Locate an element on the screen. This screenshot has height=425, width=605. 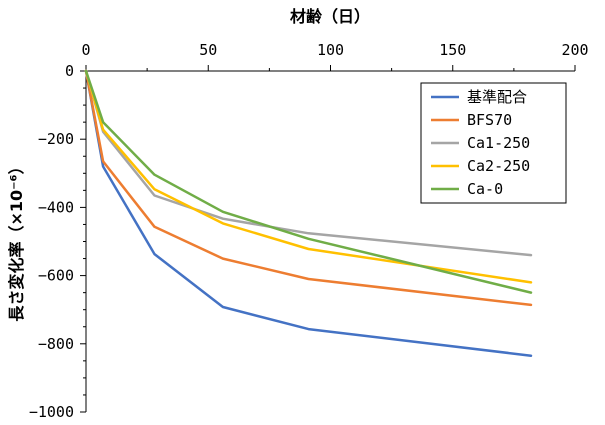
x-tick-label: 0 is located at coordinates (85, 50).